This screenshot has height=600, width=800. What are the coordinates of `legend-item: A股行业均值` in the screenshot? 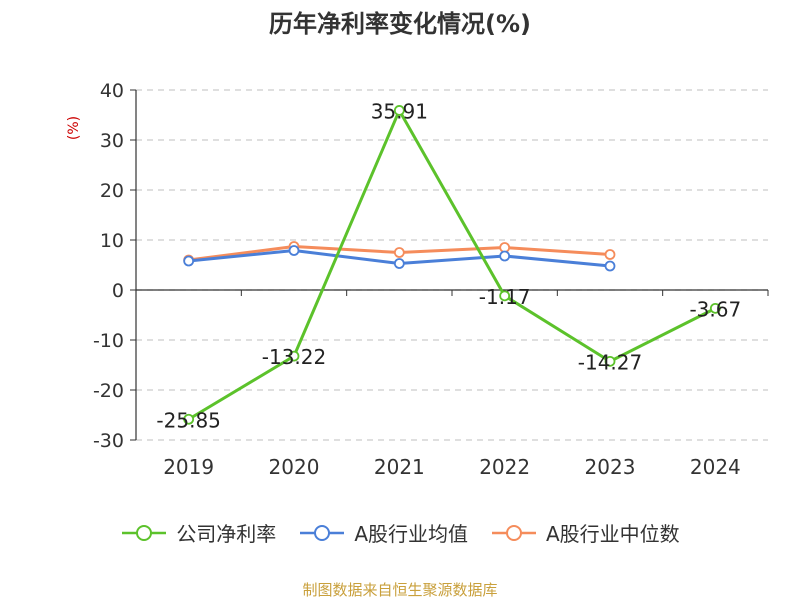 It's located at (383, 532).